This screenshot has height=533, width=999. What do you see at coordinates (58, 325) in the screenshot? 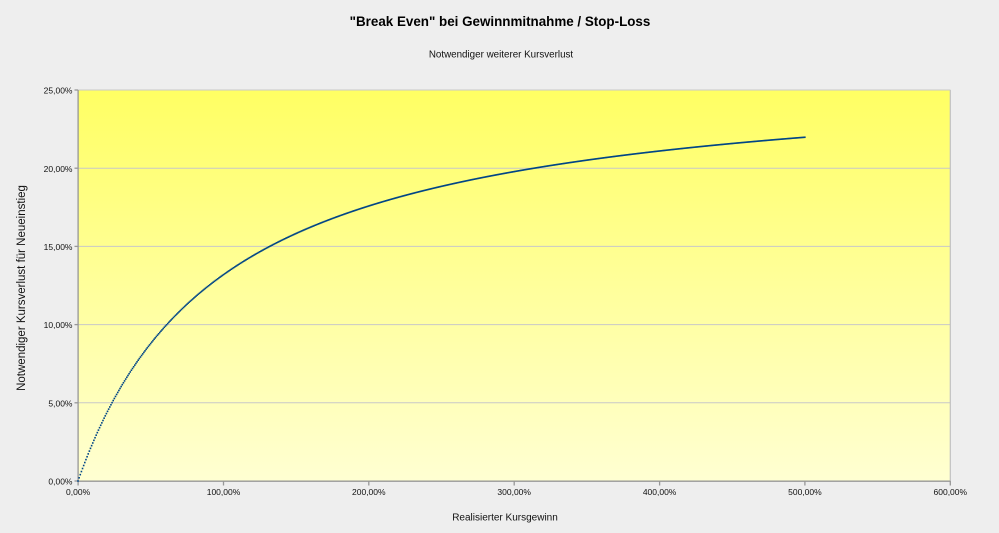
I see `svg-text: 10,00%` at bounding box center [58, 325].